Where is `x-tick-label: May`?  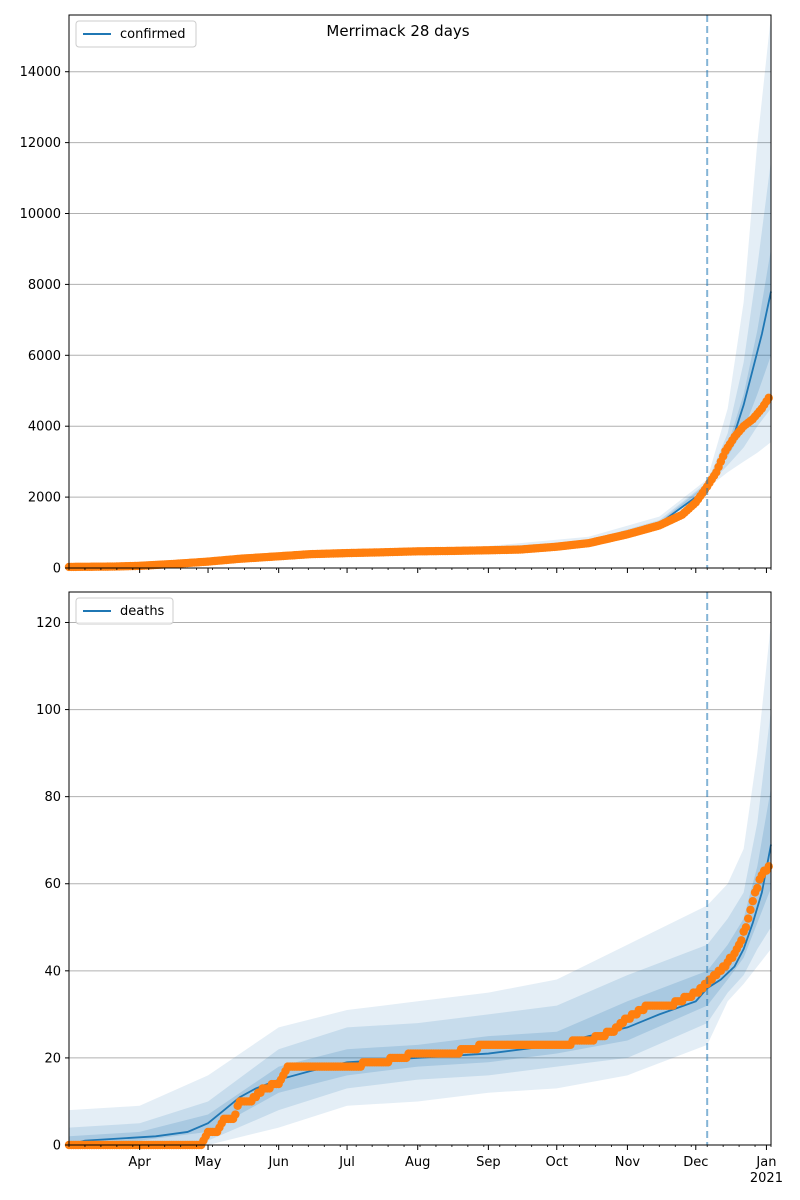 x-tick-label: May is located at coordinates (208, 1162).